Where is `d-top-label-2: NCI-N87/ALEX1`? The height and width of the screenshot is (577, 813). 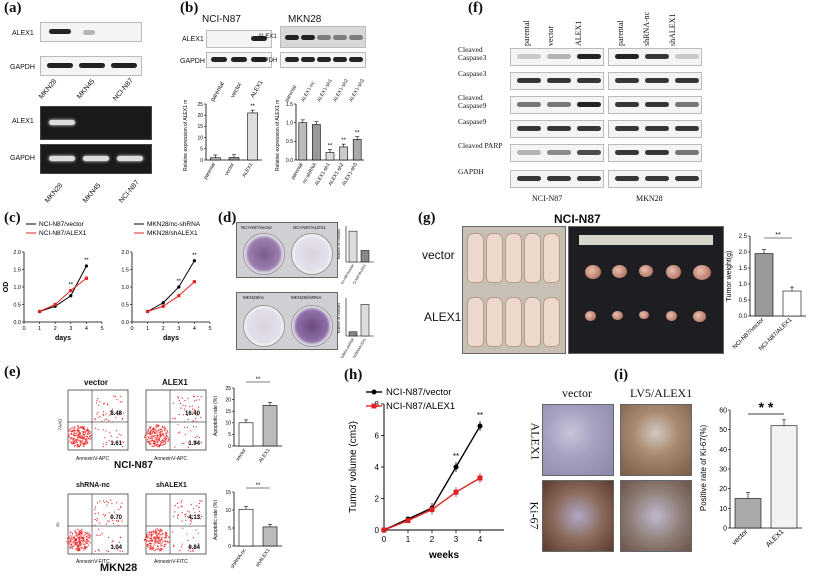 d-top-label-2: NCI-N87/ALEX1 is located at coordinates (309, 227).